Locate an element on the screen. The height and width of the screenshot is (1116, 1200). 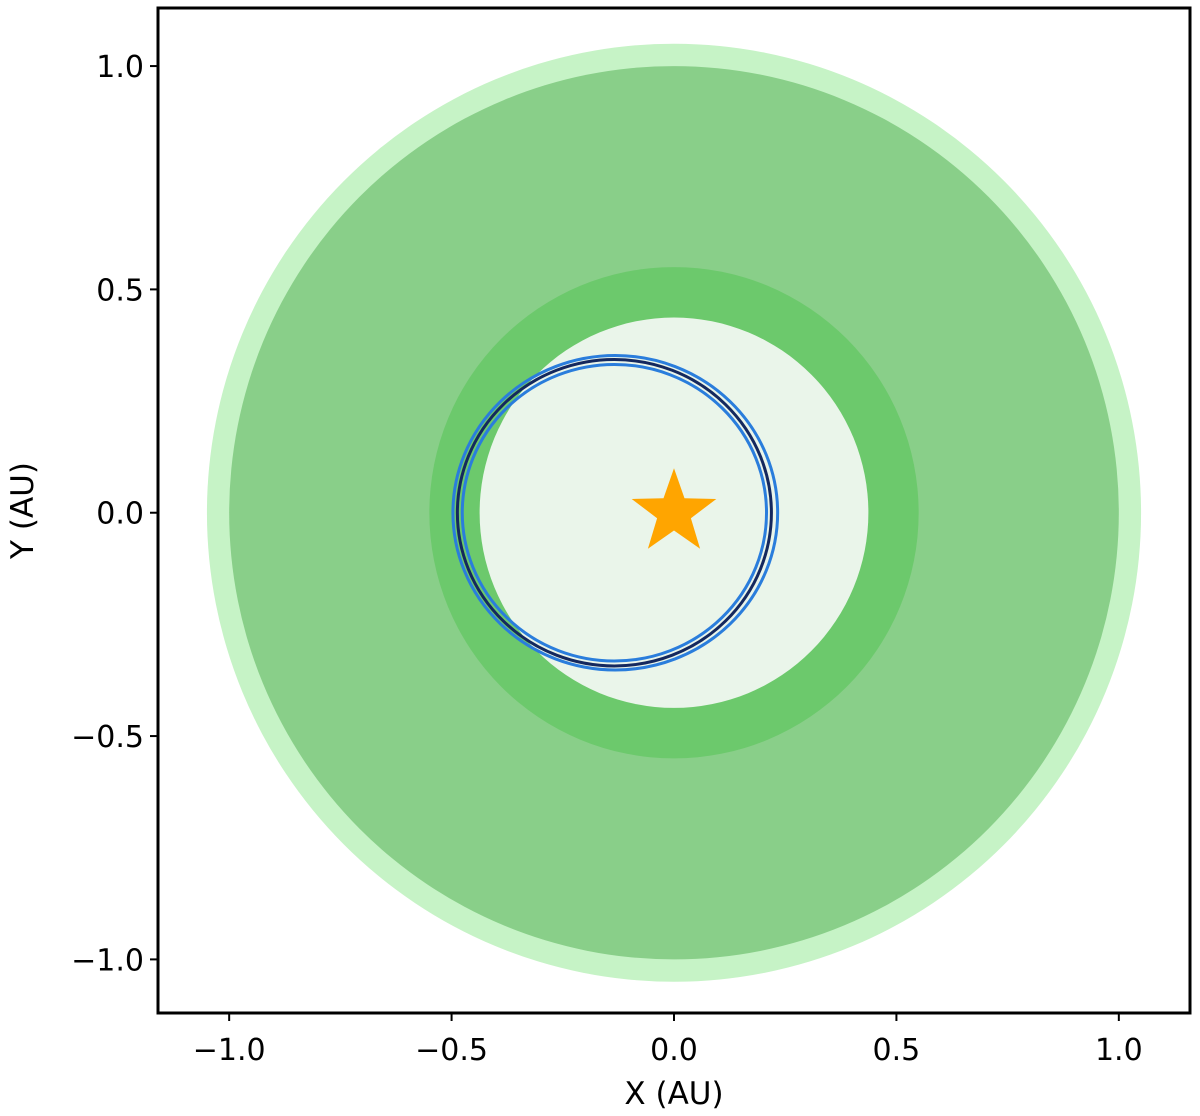
y-tick-label: −0.5 is located at coordinates (107, 737).